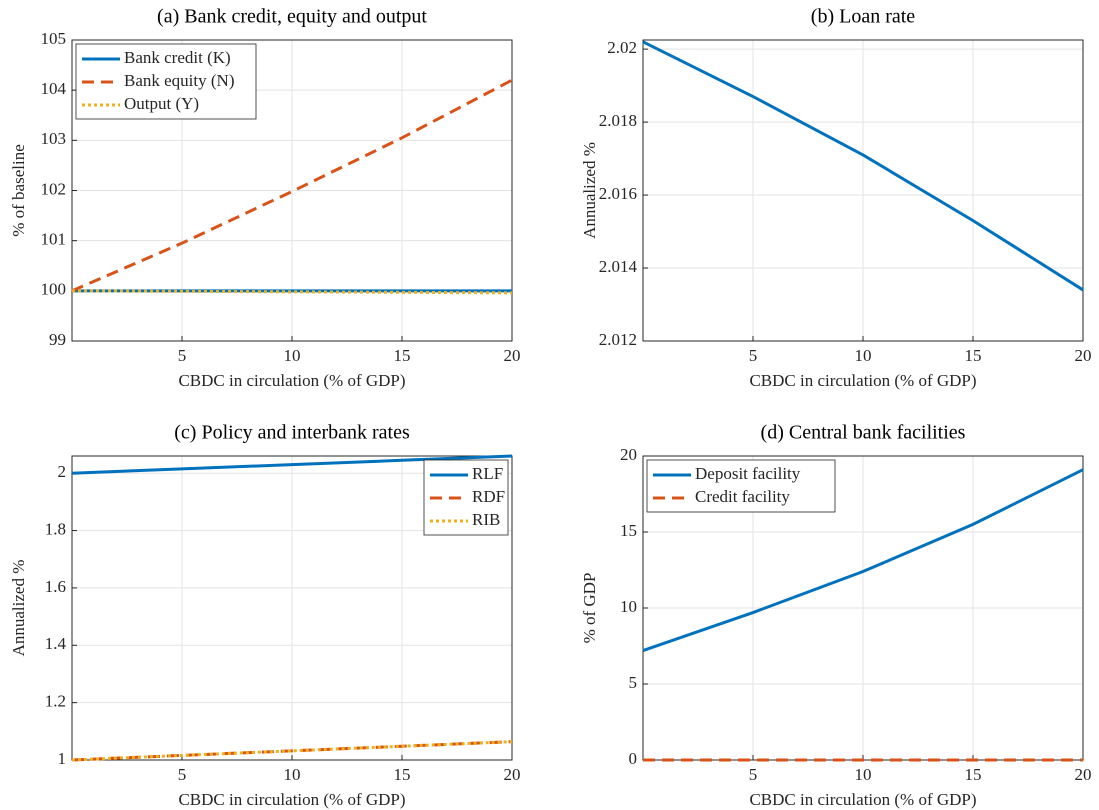 Image resolution: width=1099 pixels, height=810 pixels. I want to click on legend-label: RIB, so click(486, 519).